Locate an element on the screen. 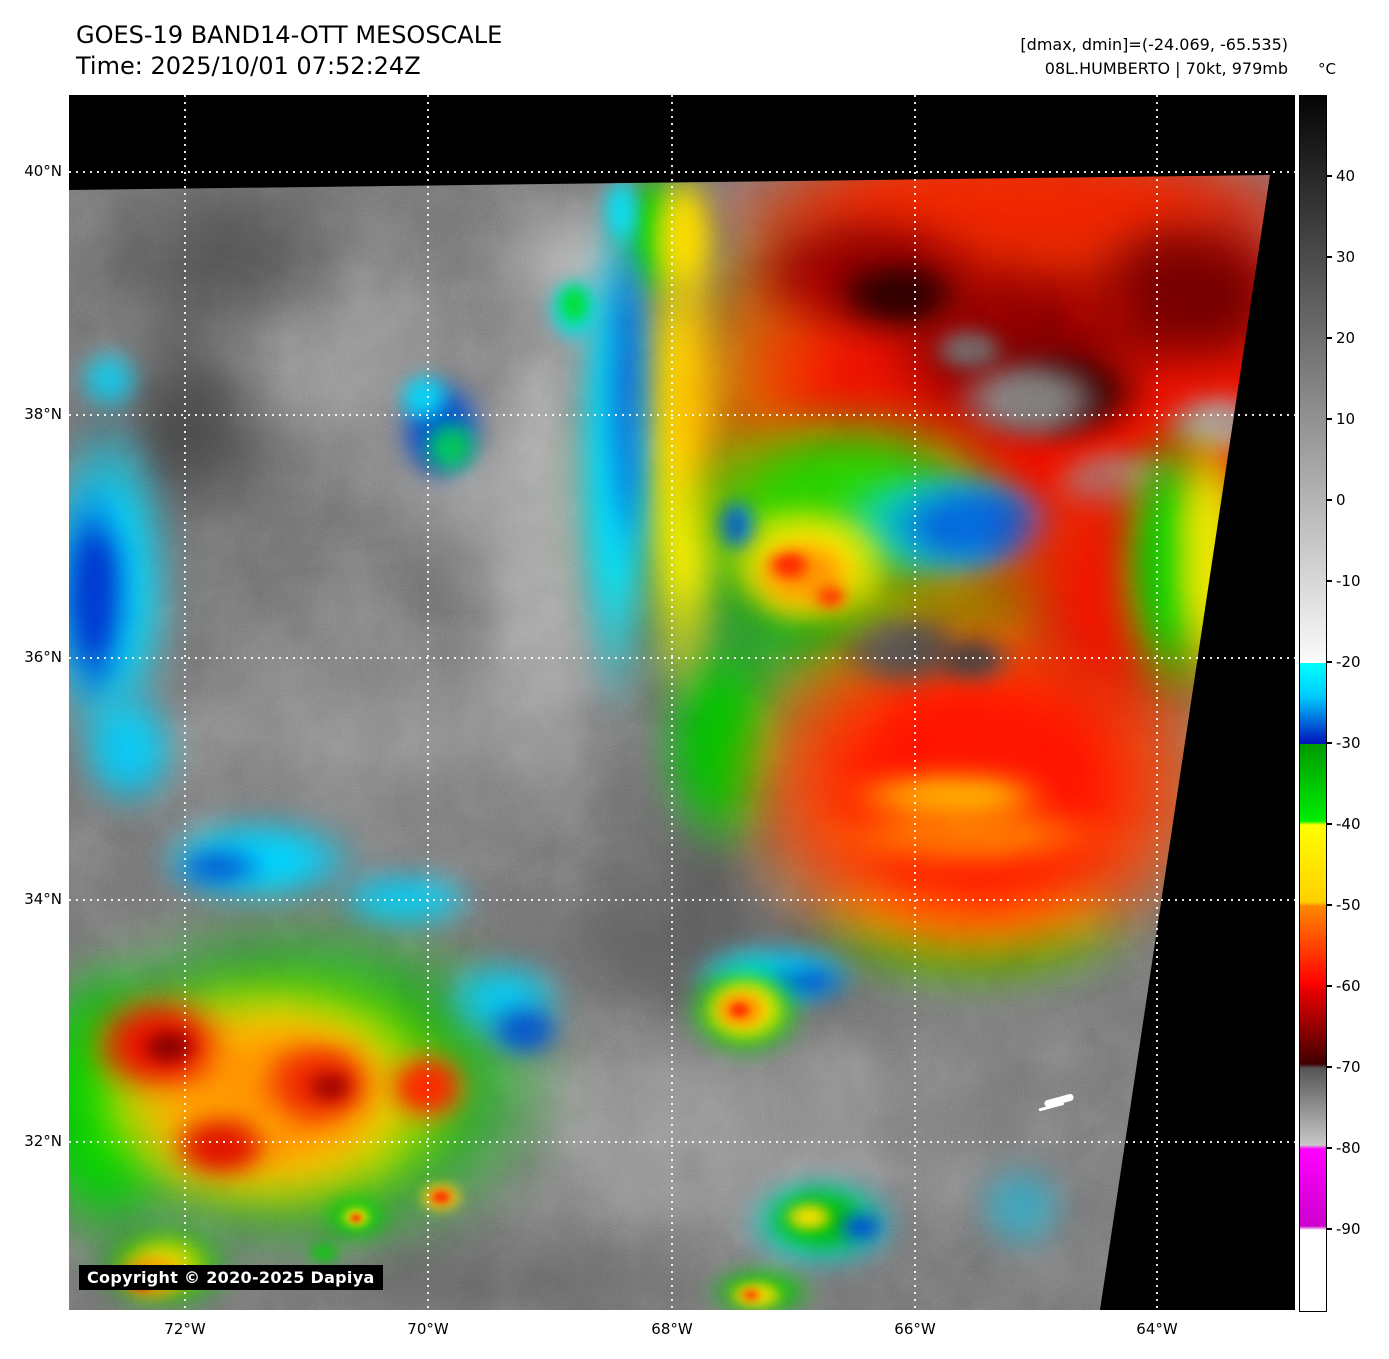  product-title: GOES-19 BAND14-OTT MESOSCALE is located at coordinates (289, 35).